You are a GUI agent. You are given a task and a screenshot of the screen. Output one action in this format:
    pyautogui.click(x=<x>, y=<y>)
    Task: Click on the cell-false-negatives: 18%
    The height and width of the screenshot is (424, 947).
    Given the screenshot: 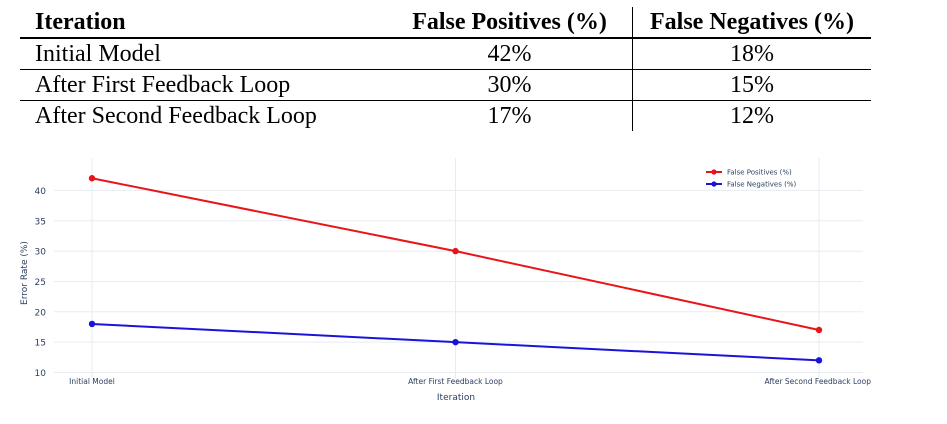 What is the action you would take?
    pyautogui.click(x=751, y=54)
    